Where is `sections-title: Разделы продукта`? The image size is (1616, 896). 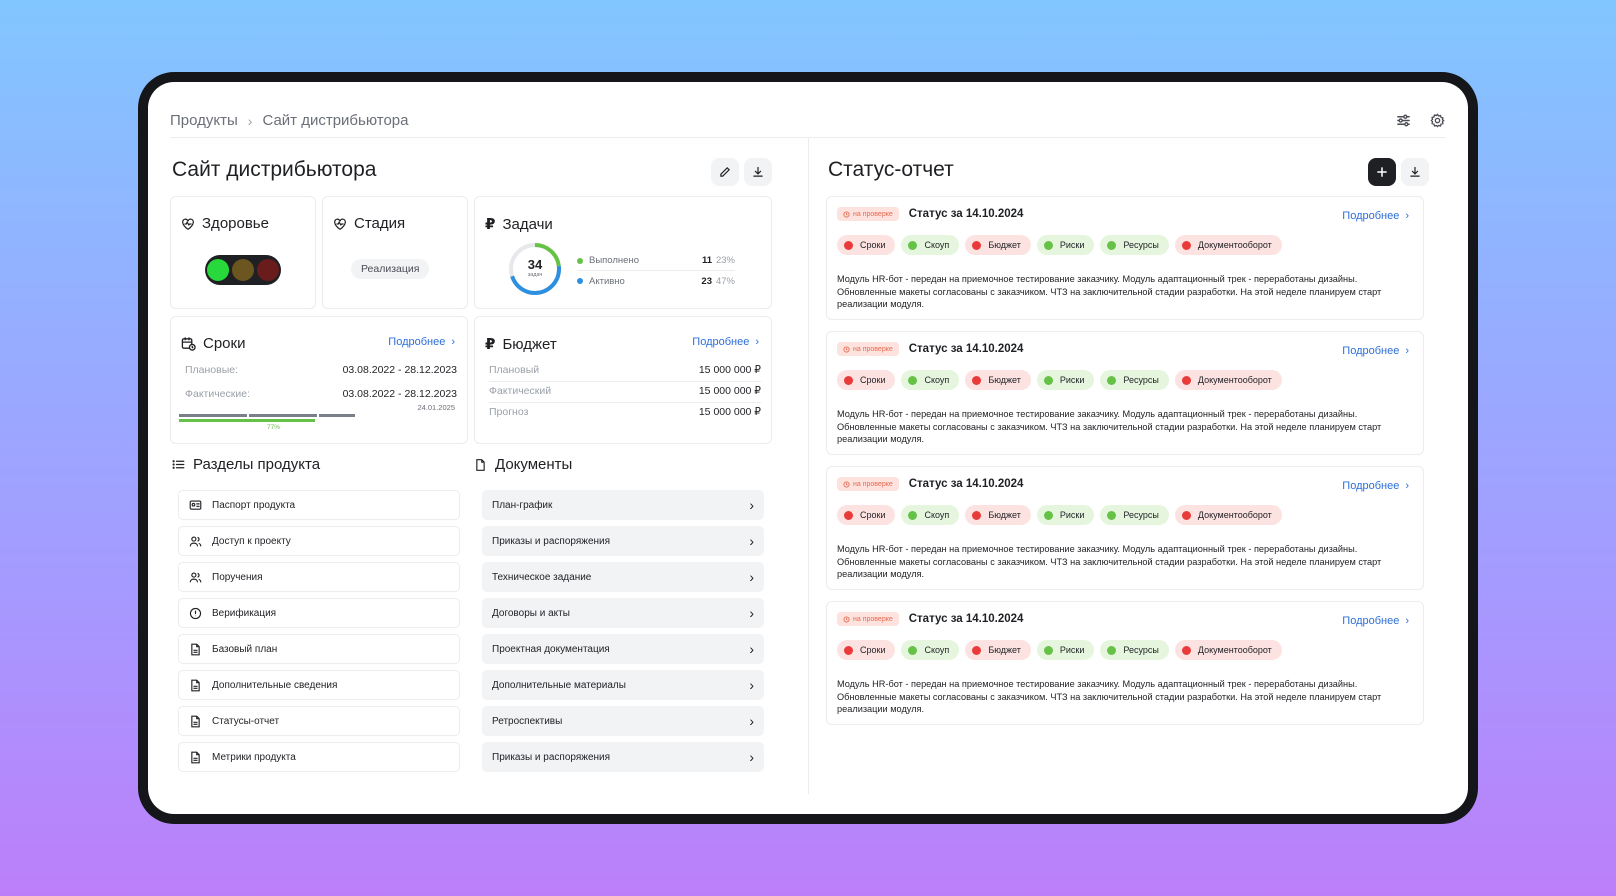 sections-title: Разделы продукта is located at coordinates (246, 464).